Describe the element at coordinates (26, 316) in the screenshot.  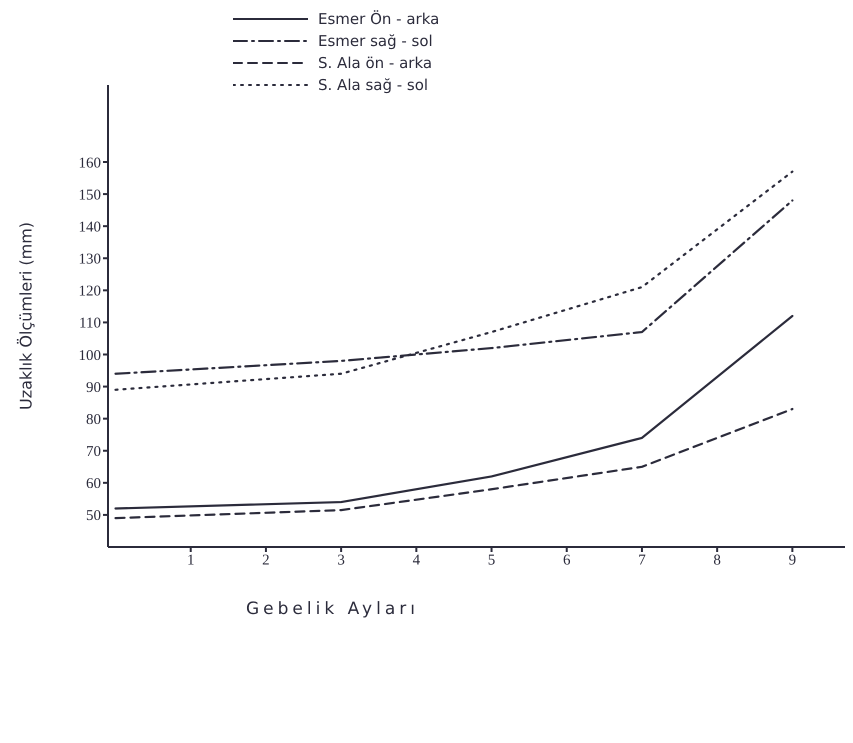
I see `y-axis-title: Uzaklık Ölçümleri (mm)` at that location.